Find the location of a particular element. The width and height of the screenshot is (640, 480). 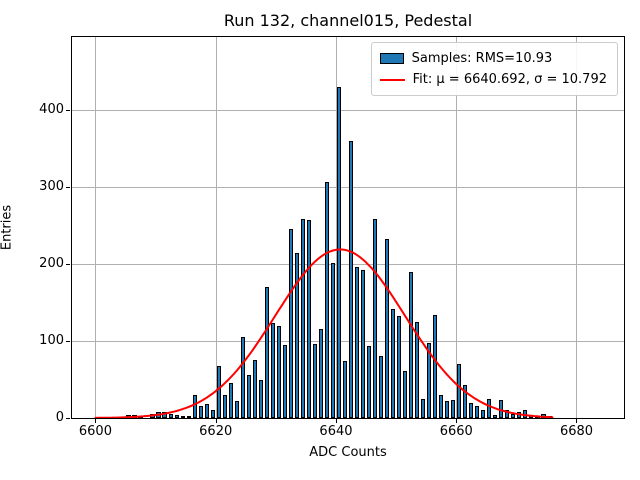

legend-fit-label: Fit: μ = 6640.692, σ = 10.792 is located at coordinates (509, 79).